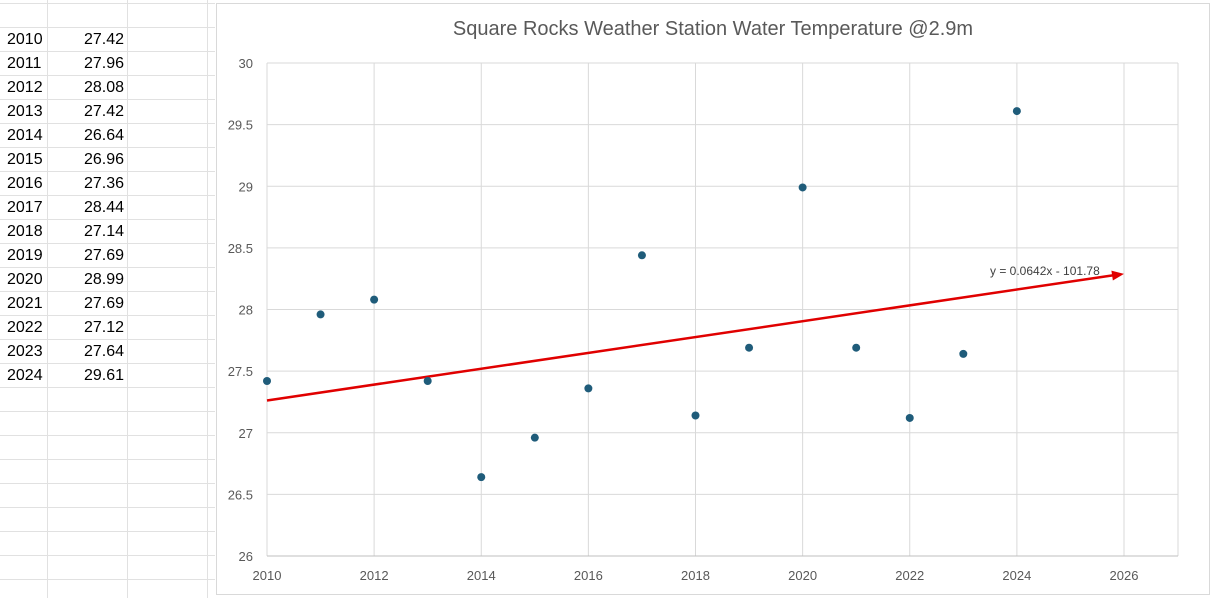 The height and width of the screenshot is (598, 1212). What do you see at coordinates (1045, 271) in the screenshot?
I see `trendline-equation-label: y = 0.0642x - 101.78` at bounding box center [1045, 271].